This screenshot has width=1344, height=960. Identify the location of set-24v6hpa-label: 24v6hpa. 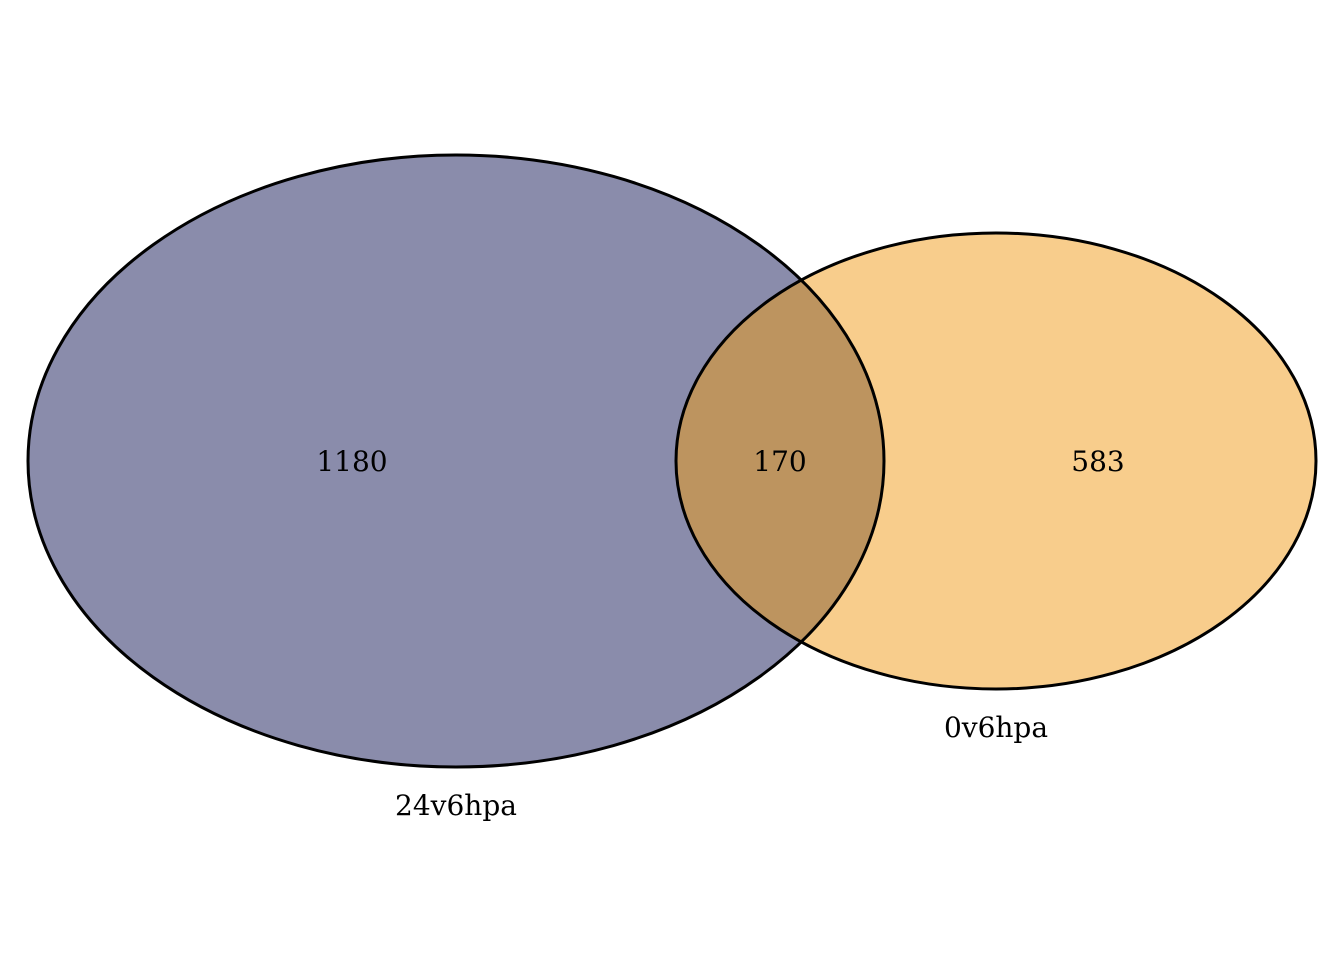
(456, 805).